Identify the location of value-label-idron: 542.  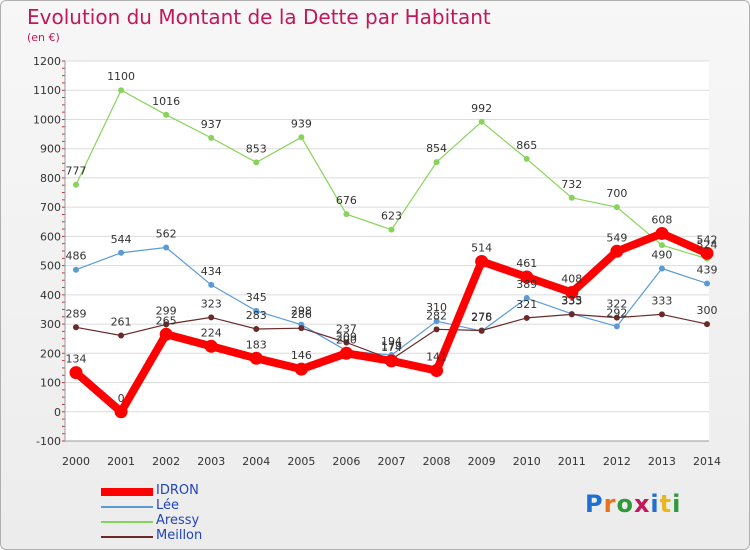
(707, 239).